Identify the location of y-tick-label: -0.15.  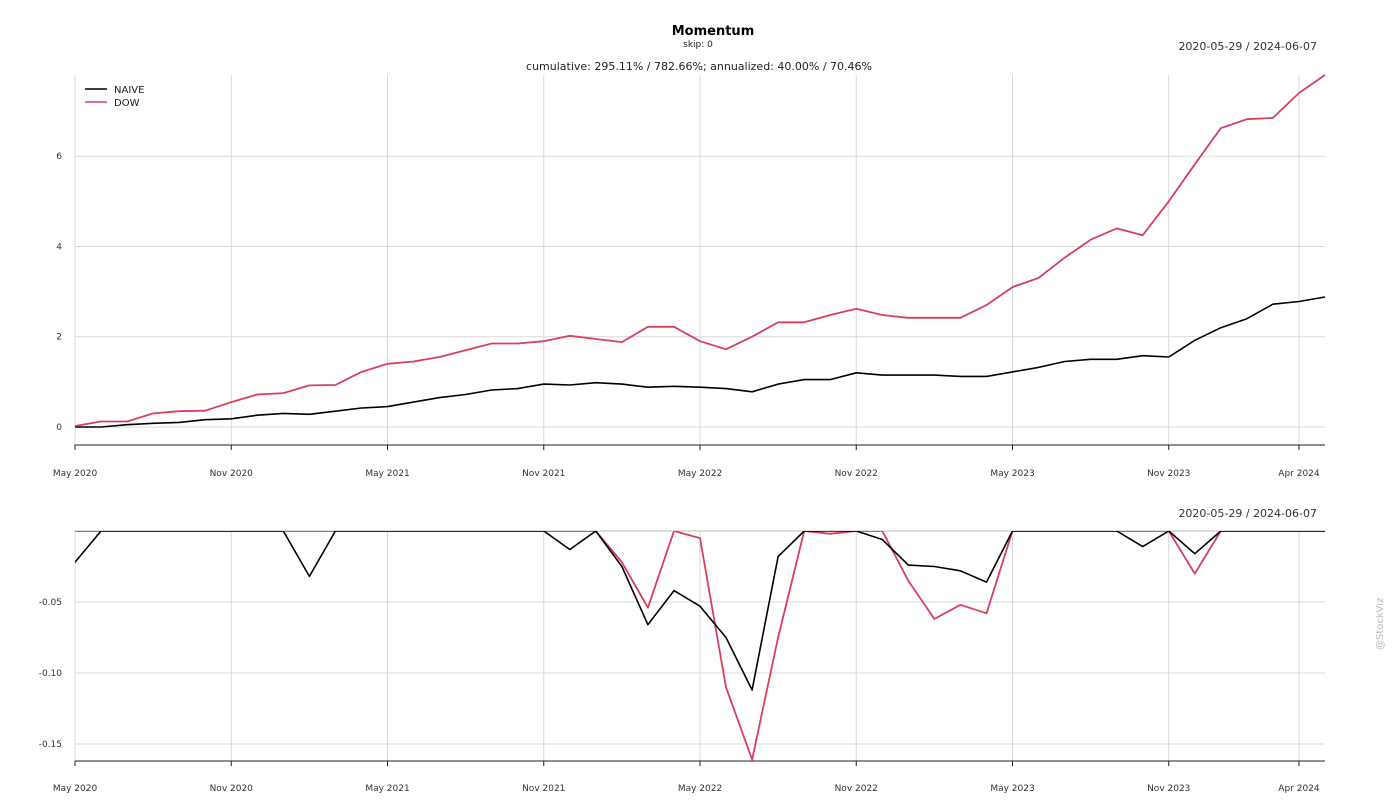
(50, 745).